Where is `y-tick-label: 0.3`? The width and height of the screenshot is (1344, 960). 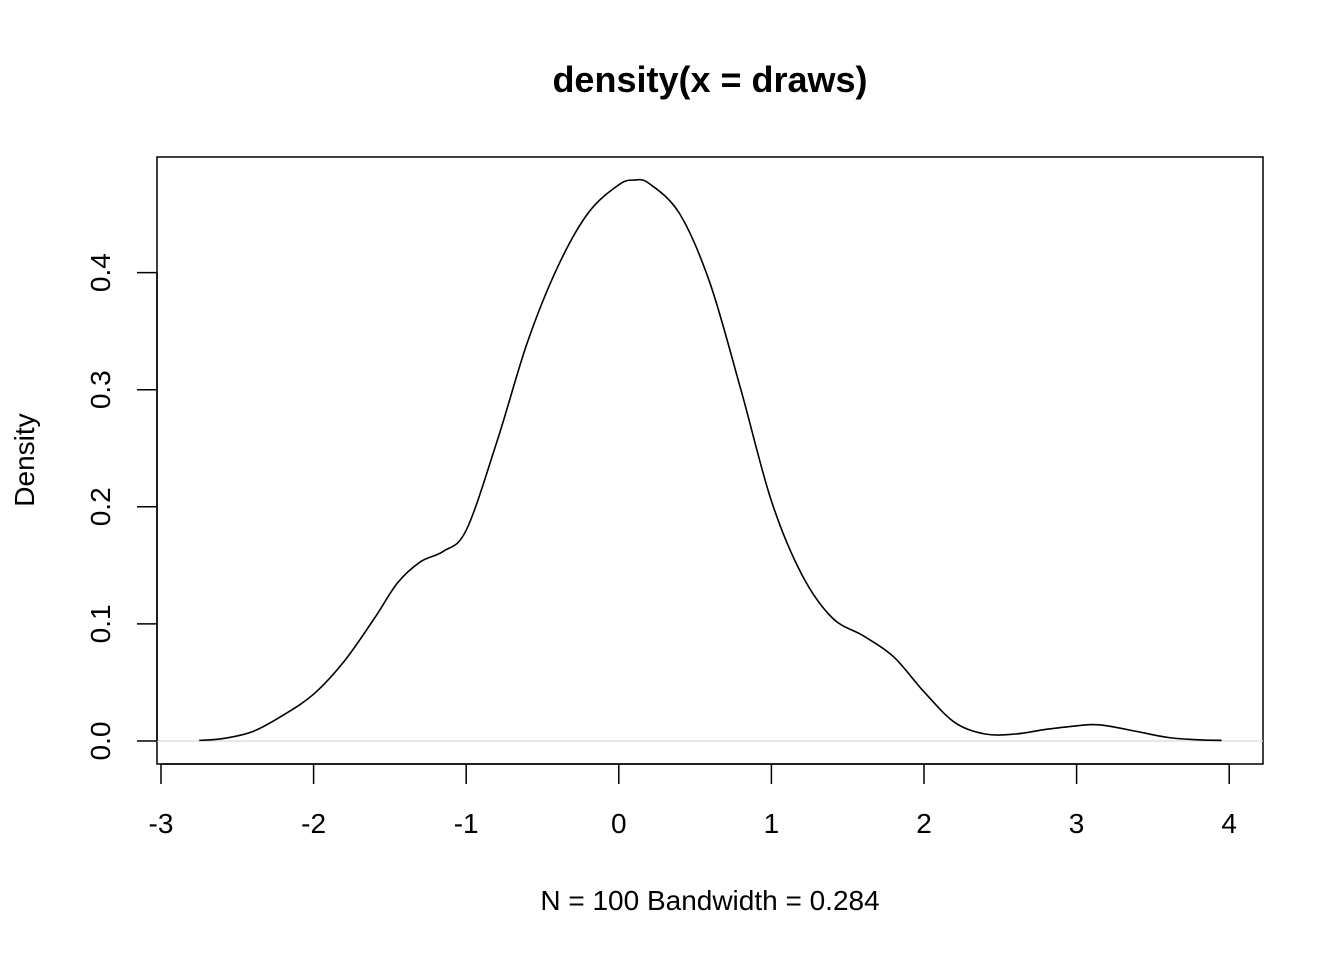
y-tick-label: 0.3 is located at coordinates (100, 389).